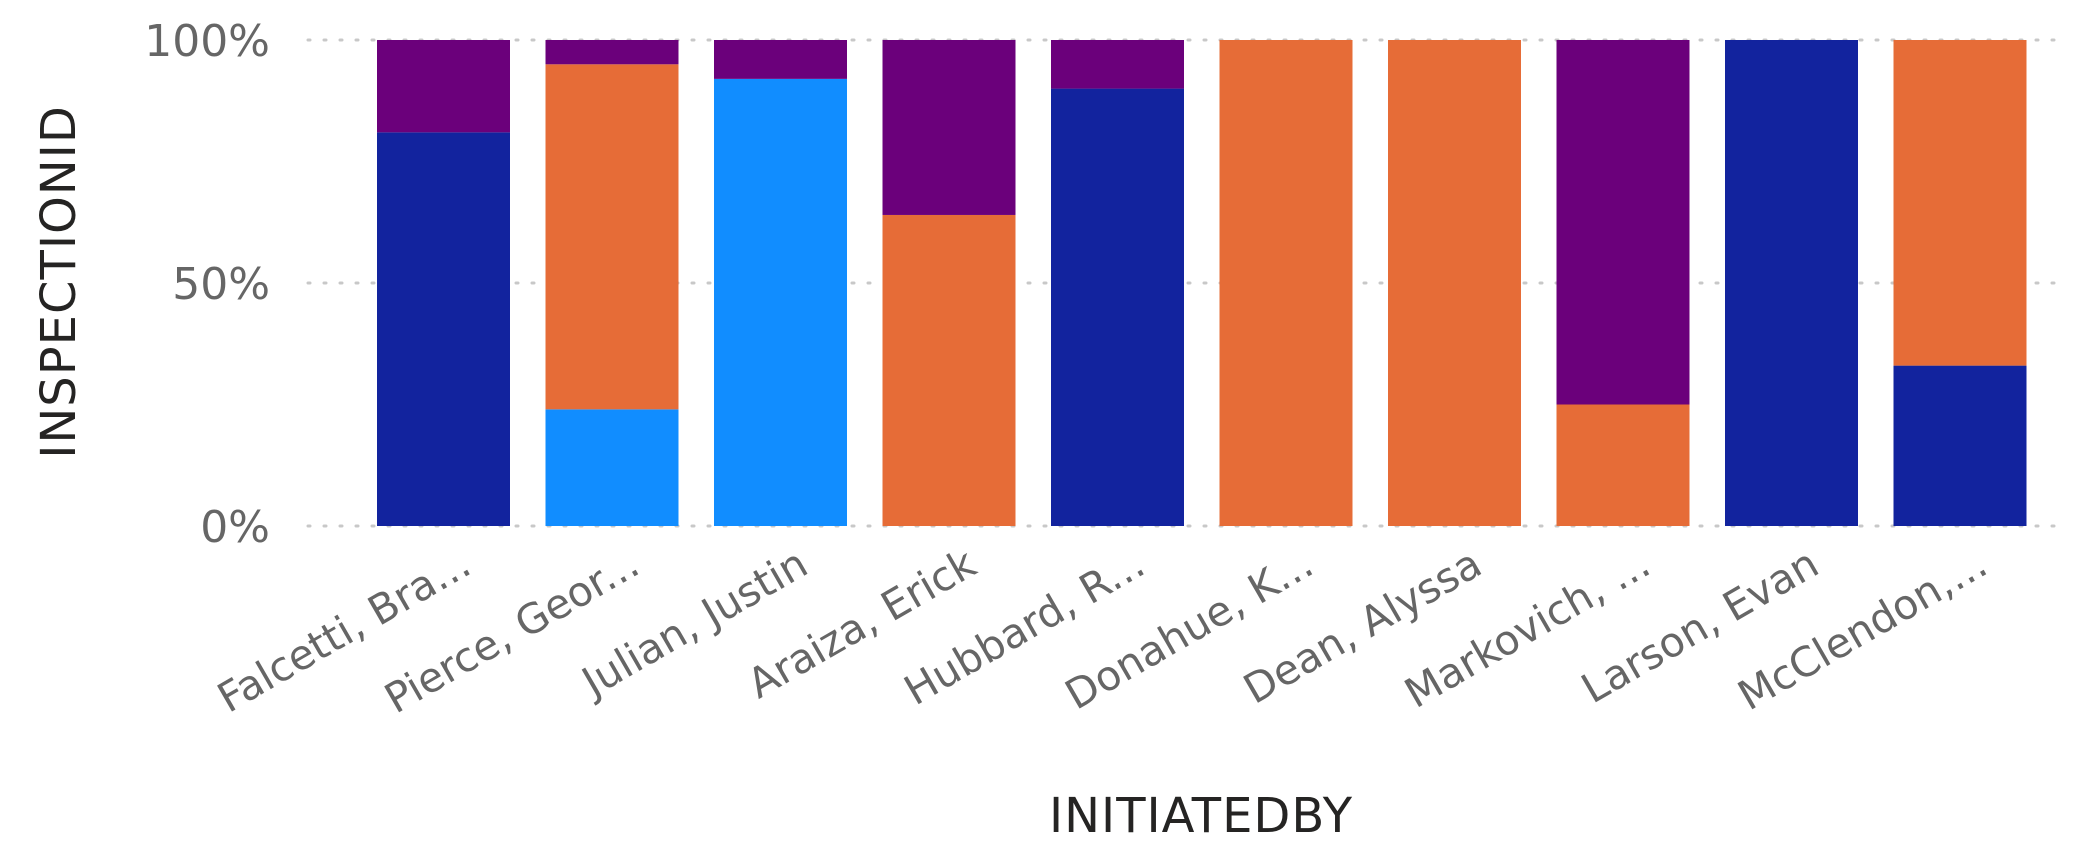 The width and height of the screenshot is (2074, 841). I want to click on y-tick-label: 50%, so click(221, 284).